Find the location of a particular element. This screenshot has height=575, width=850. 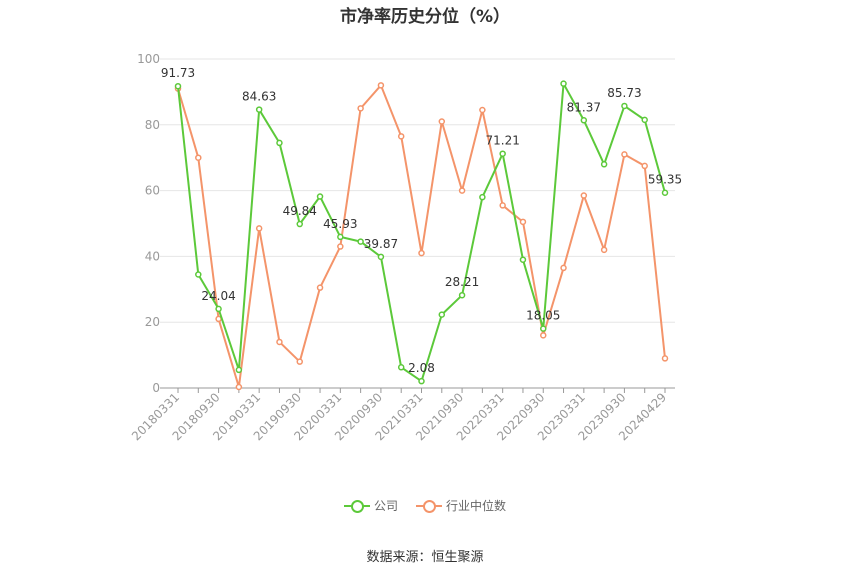

company-data-label: 24.04 is located at coordinates (218, 296).